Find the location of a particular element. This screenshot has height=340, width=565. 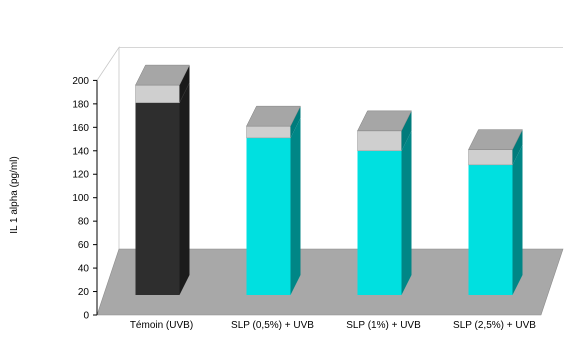

y-tick-label: 100 is located at coordinates (80, 198).